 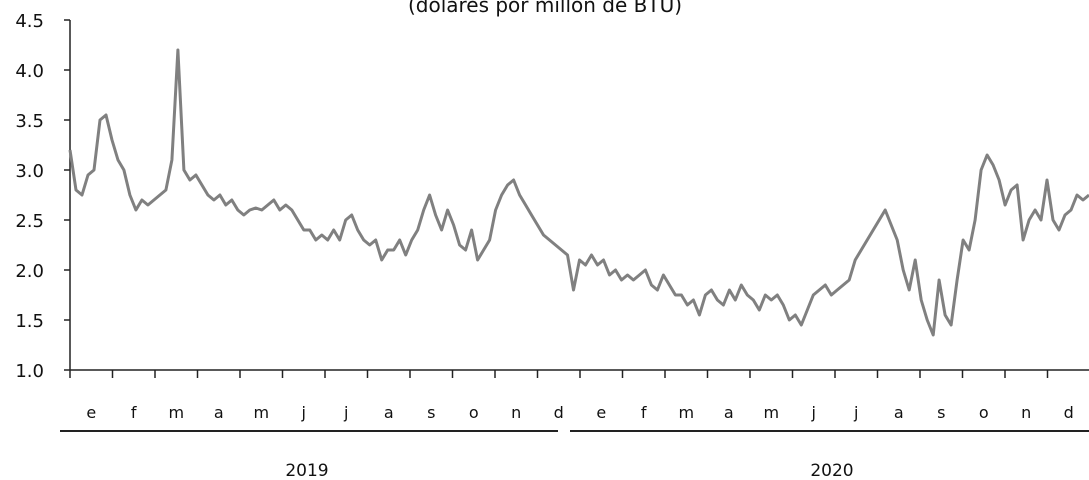 I want to click on y-tick-label: 3.5, so click(x=29, y=121).